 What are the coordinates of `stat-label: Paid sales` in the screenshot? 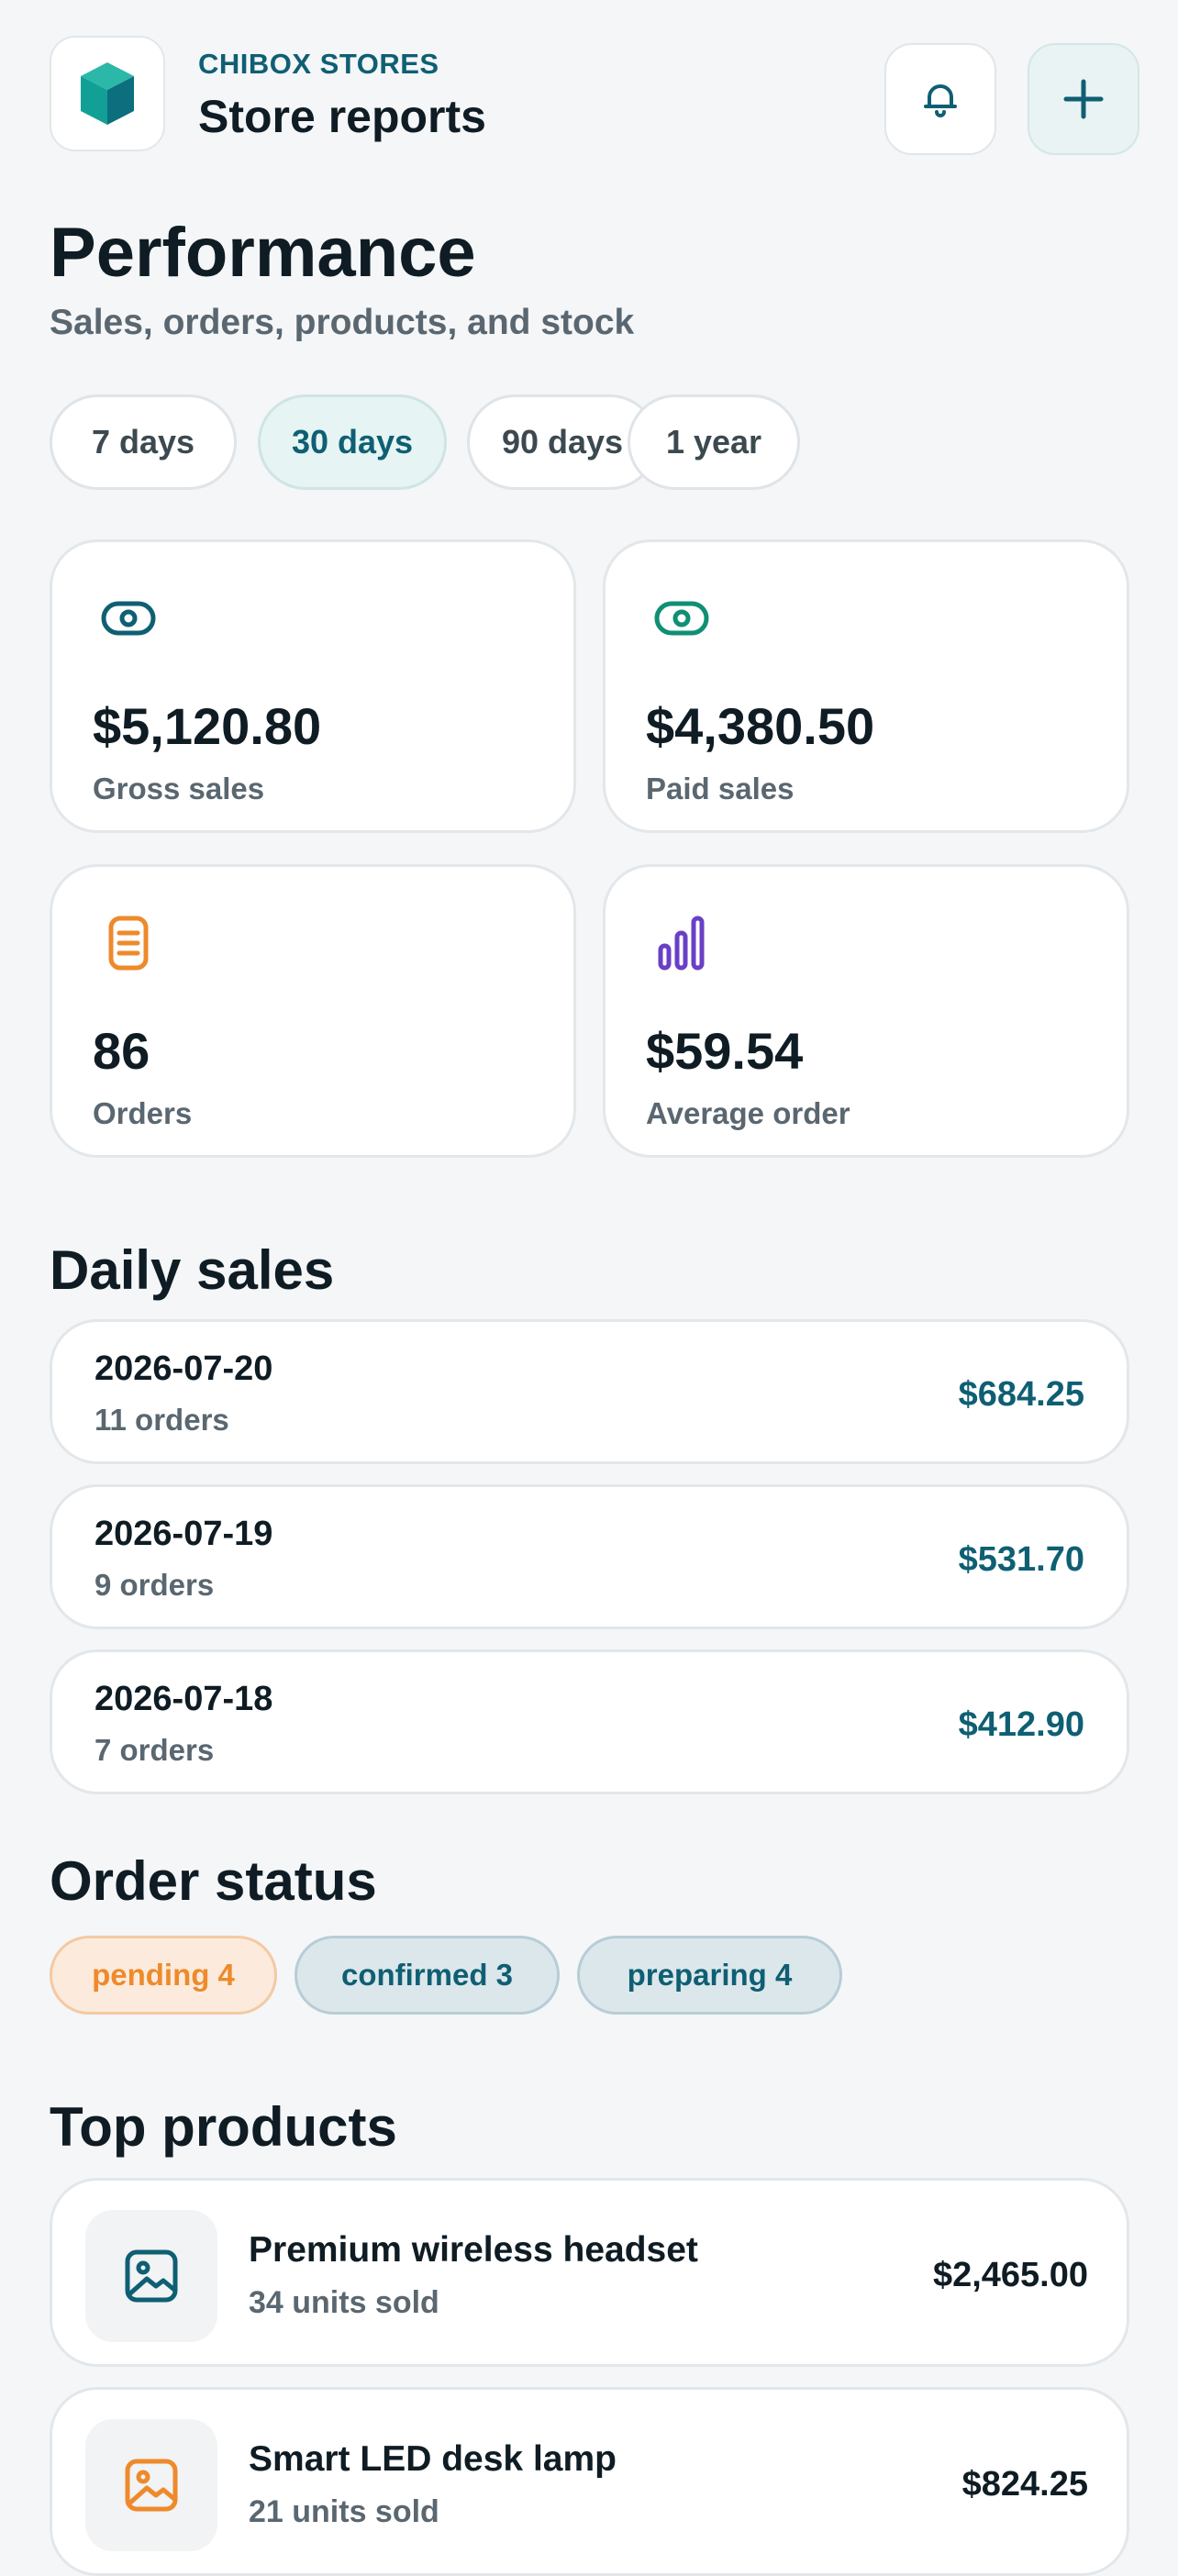 It's located at (720, 788).